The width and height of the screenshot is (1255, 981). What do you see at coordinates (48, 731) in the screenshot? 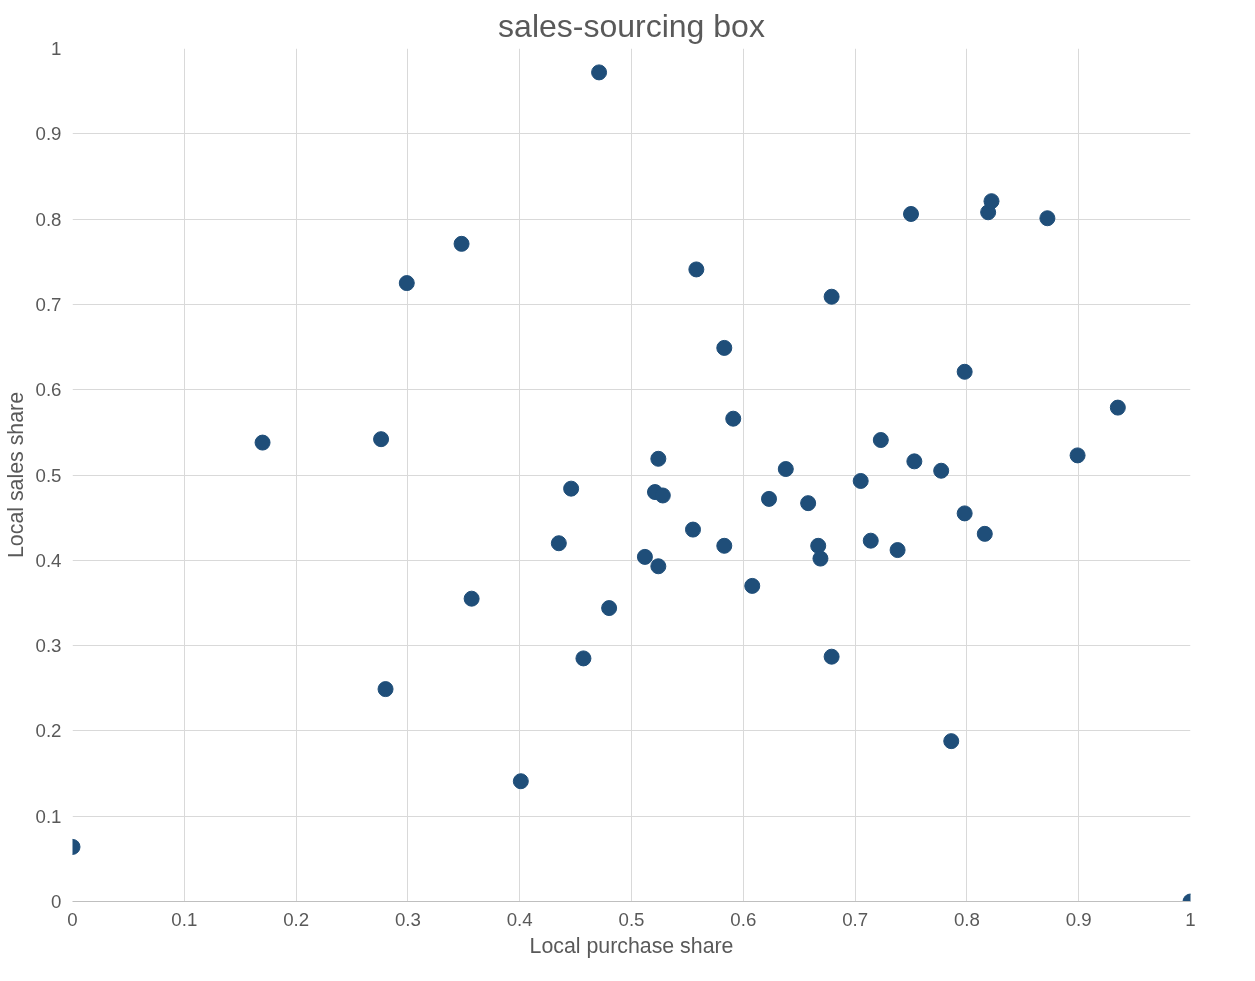
I see `y-tick-label: 0.2` at bounding box center [48, 731].